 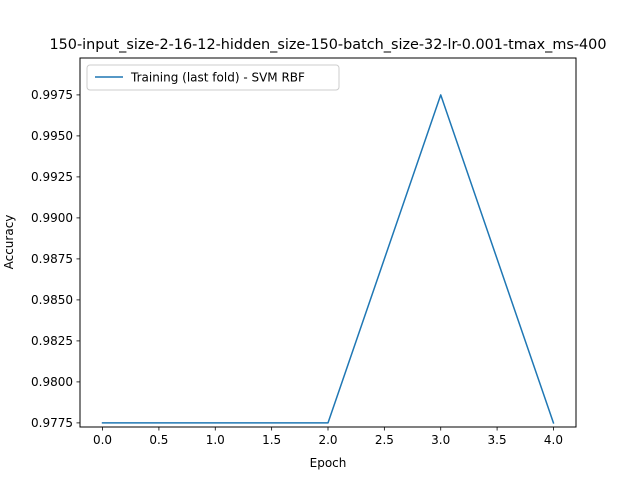 I want to click on y-axis-label: Accuracy, so click(x=9, y=242).